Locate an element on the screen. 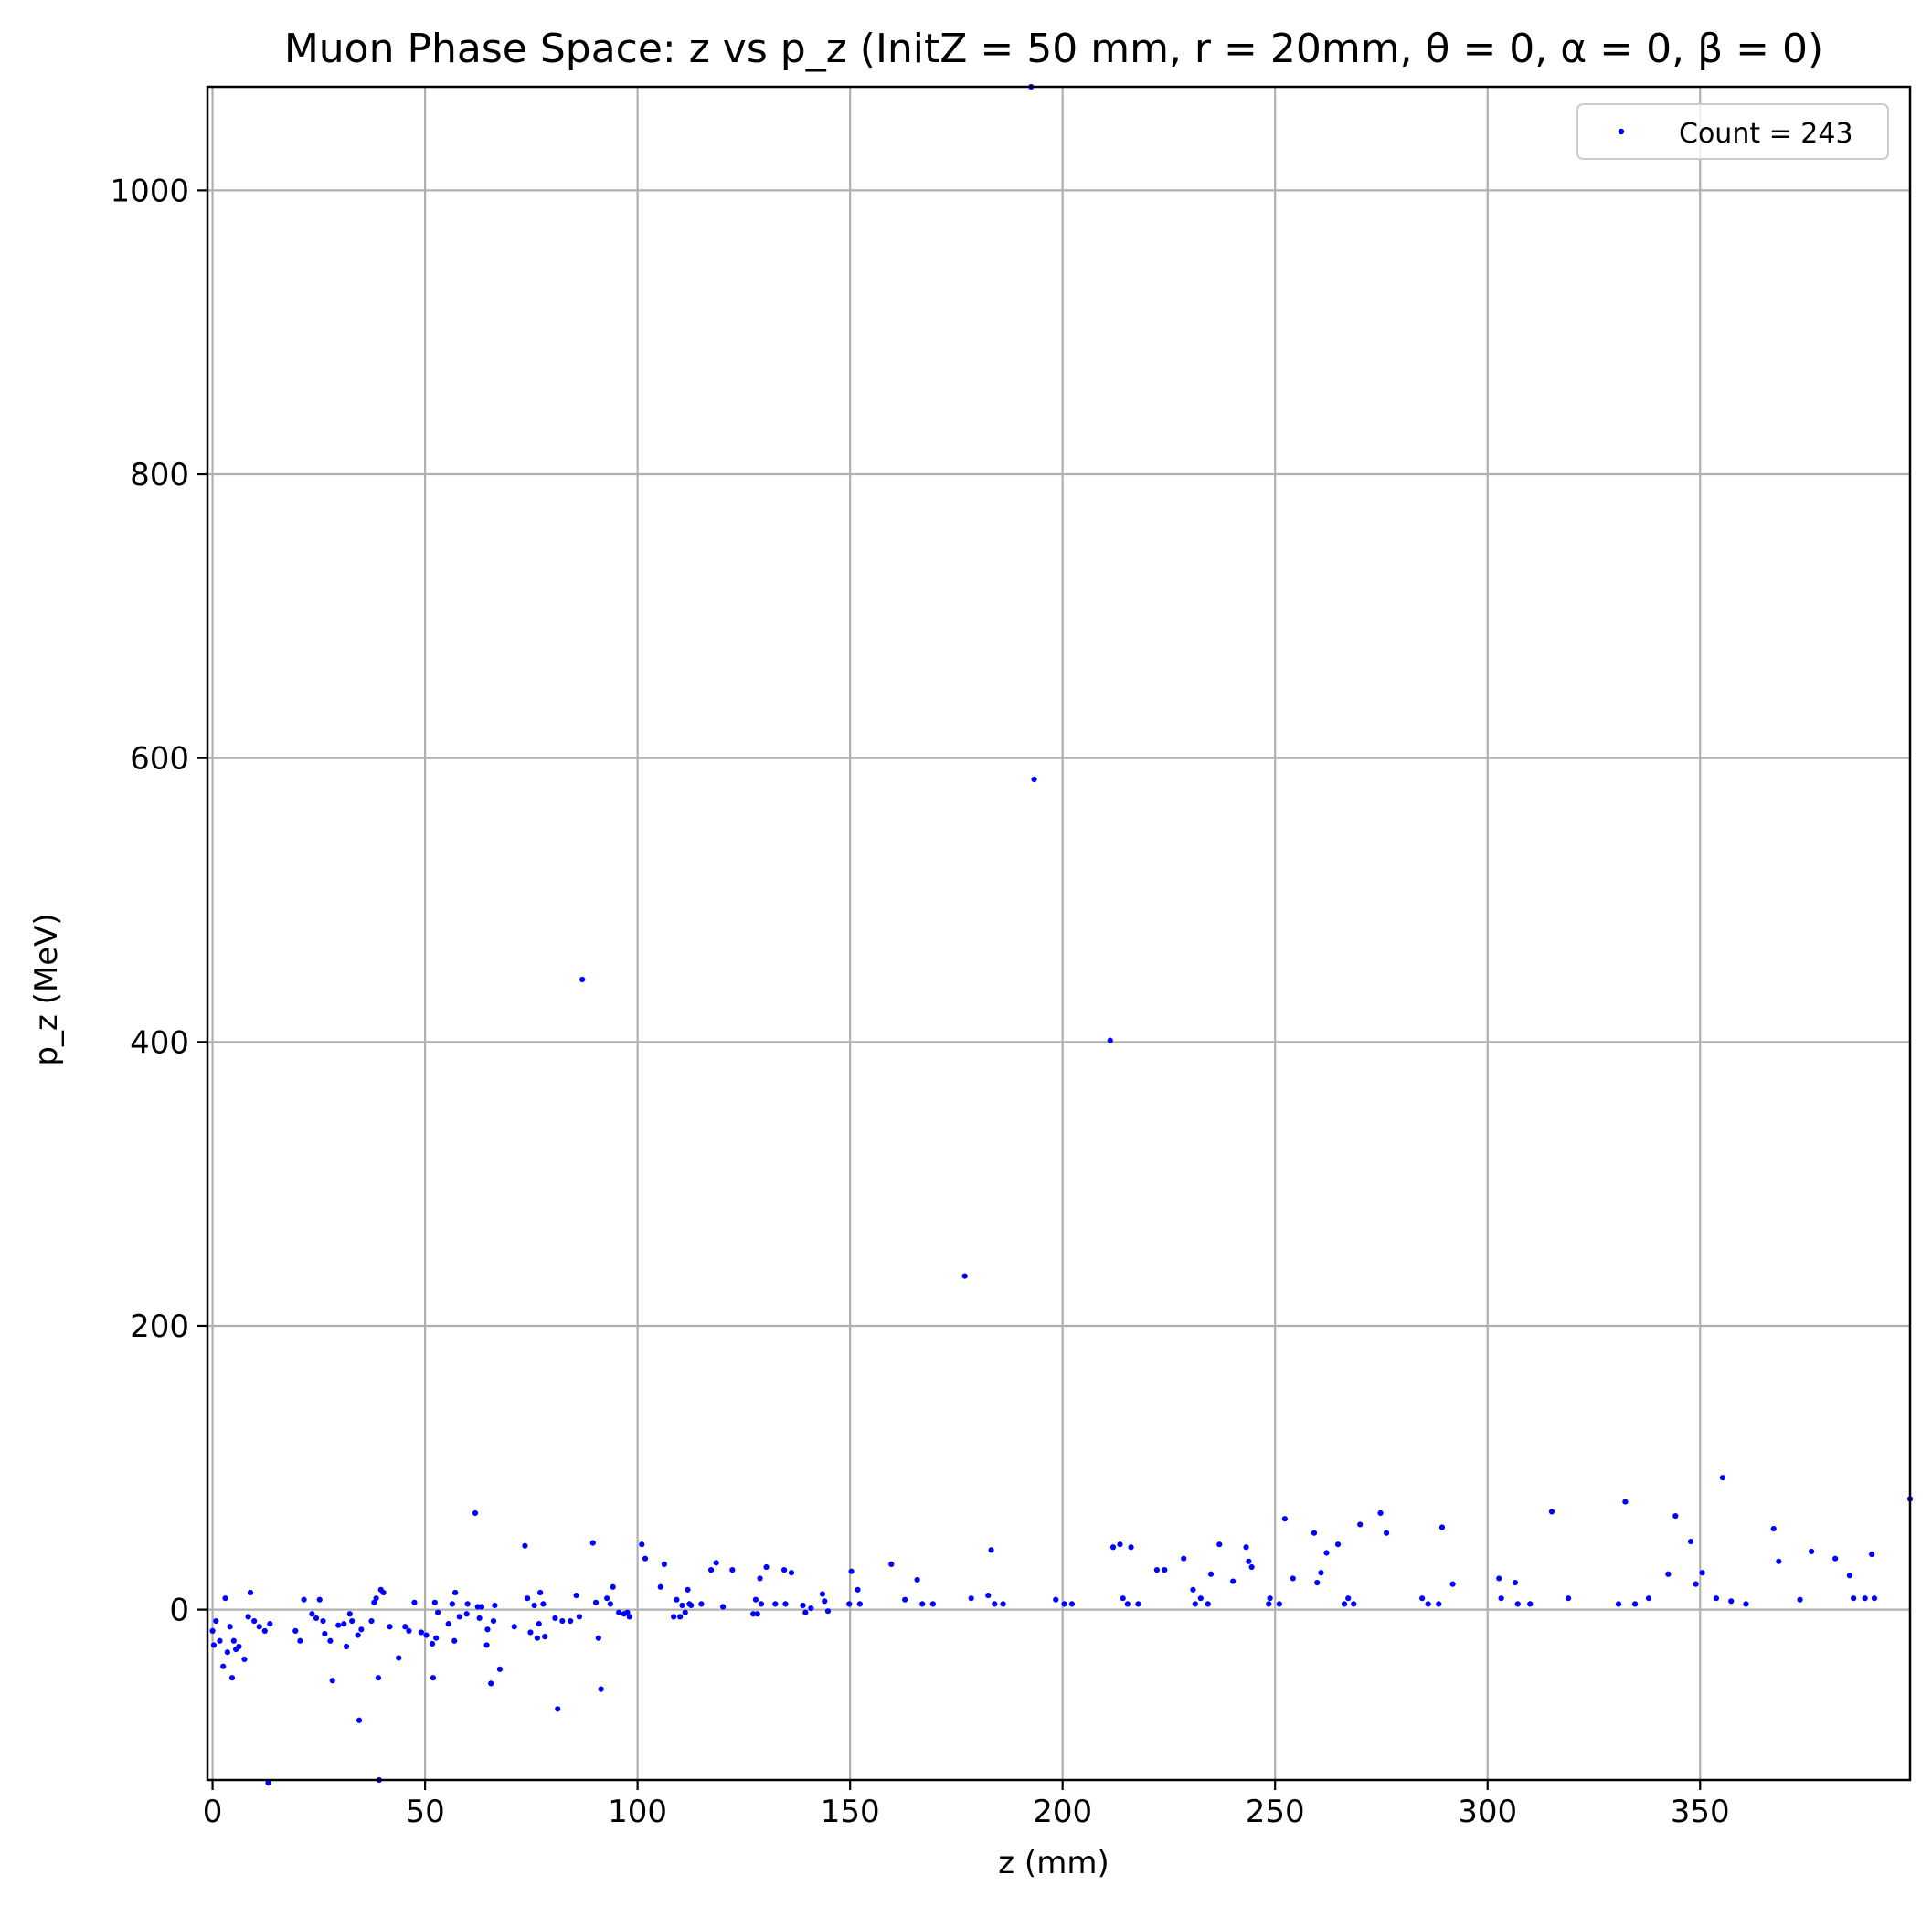 This screenshot has height=1917, width=1932. y-tick-label: 600 is located at coordinates (159, 759).